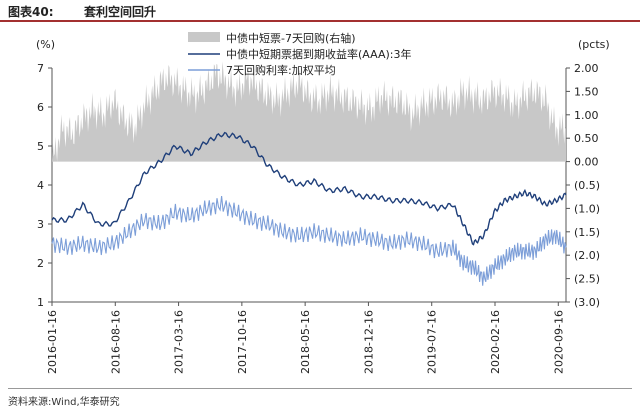 This screenshot has height=411, width=640. What do you see at coordinates (587, 255) in the screenshot?
I see `right-tick-label: (2.0)` at bounding box center [587, 255].